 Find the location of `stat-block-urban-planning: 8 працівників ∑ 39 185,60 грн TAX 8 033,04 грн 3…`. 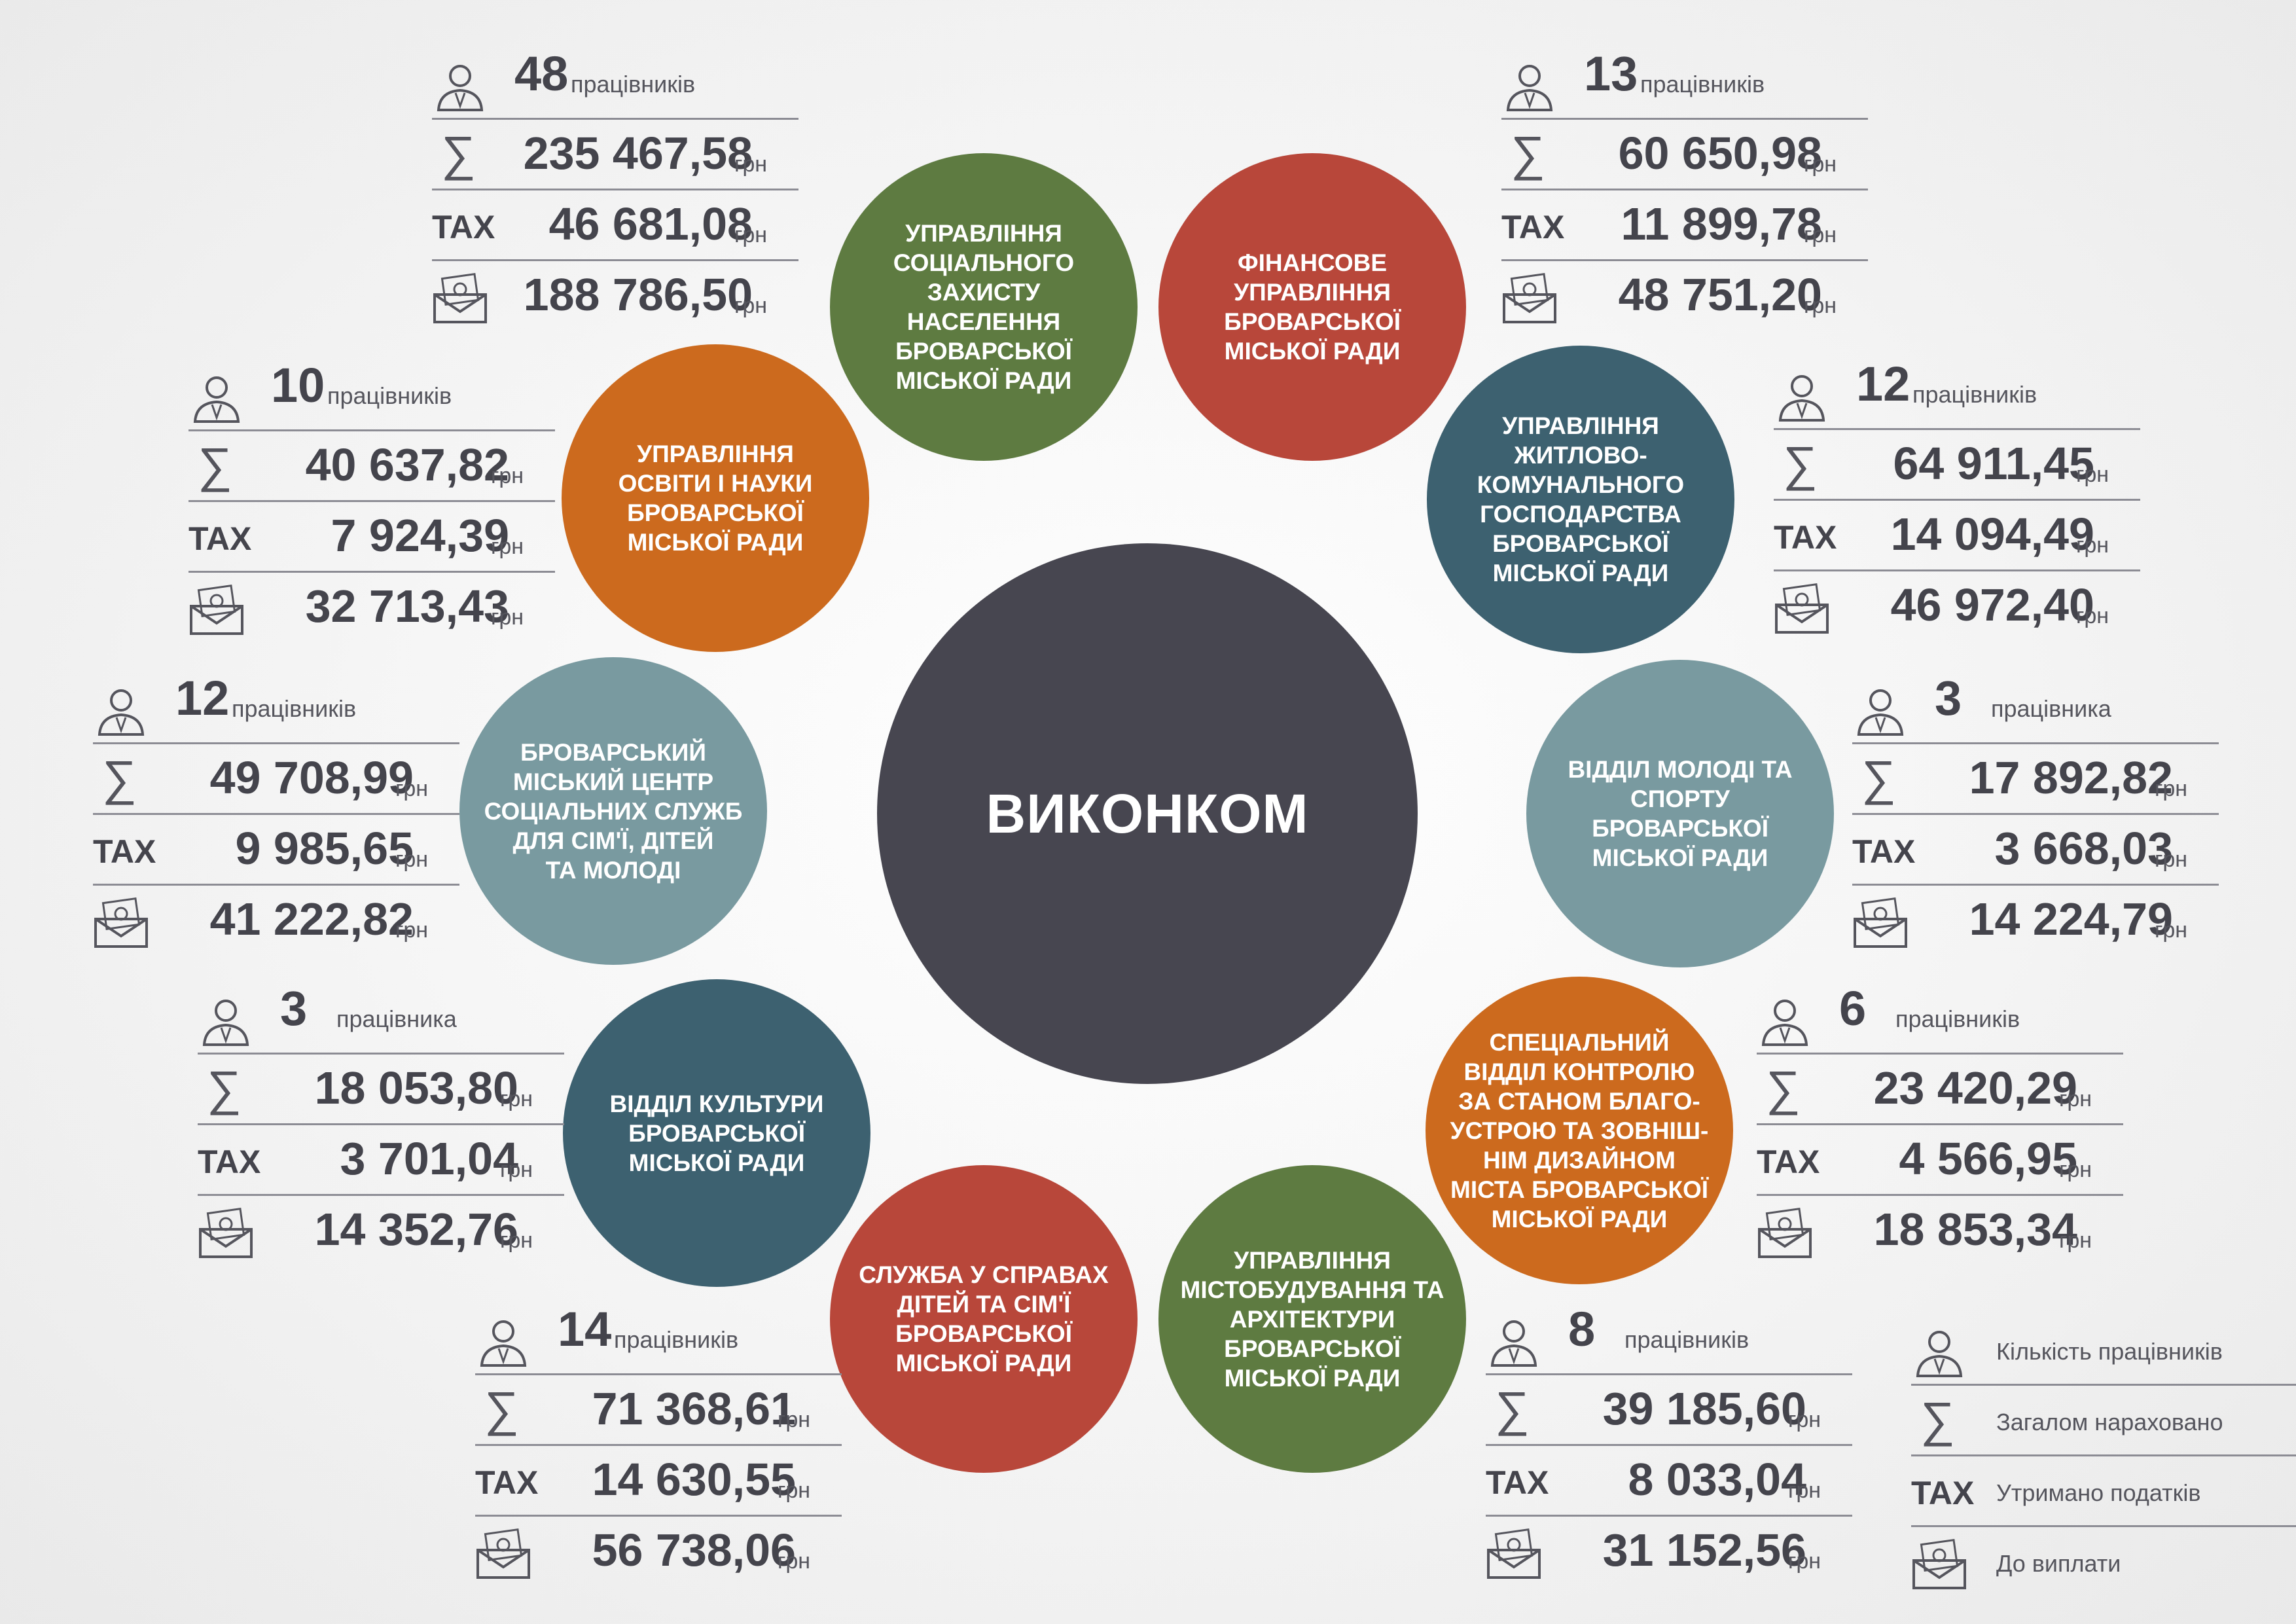

stat-block-urban-planning: 8 працівників ∑ 39 185,60 грн TAX 8 033,04 грн 3… is located at coordinates (1669, 1440).